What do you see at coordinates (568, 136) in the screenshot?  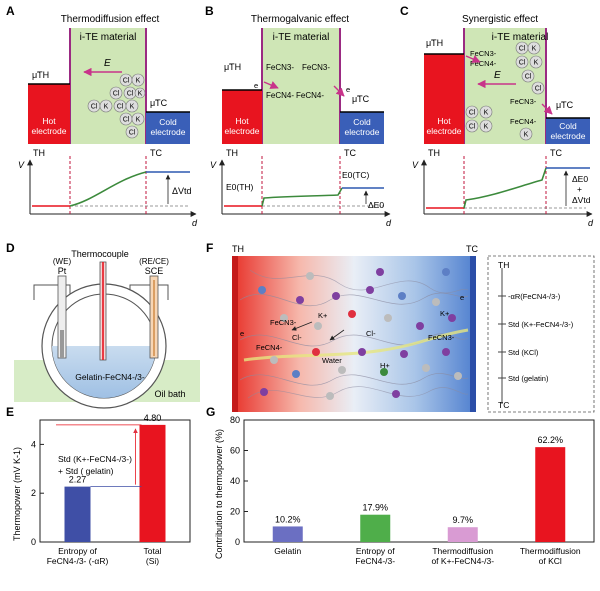 I see `cold-electrode-label-2: electrode` at bounding box center [568, 136].